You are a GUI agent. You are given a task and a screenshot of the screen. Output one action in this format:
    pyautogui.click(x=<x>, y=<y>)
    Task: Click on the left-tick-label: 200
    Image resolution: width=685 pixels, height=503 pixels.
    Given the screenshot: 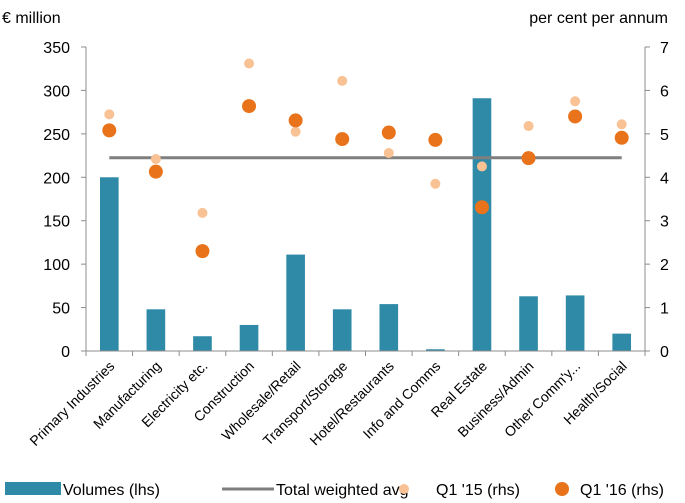 What is the action you would take?
    pyautogui.click(x=56, y=178)
    